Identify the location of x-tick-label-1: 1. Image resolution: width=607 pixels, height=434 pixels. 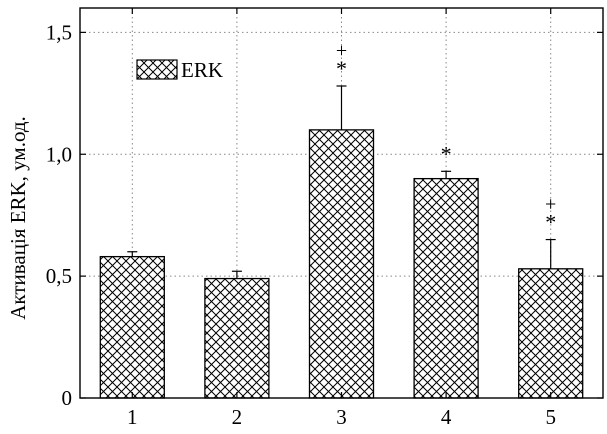
(132, 417).